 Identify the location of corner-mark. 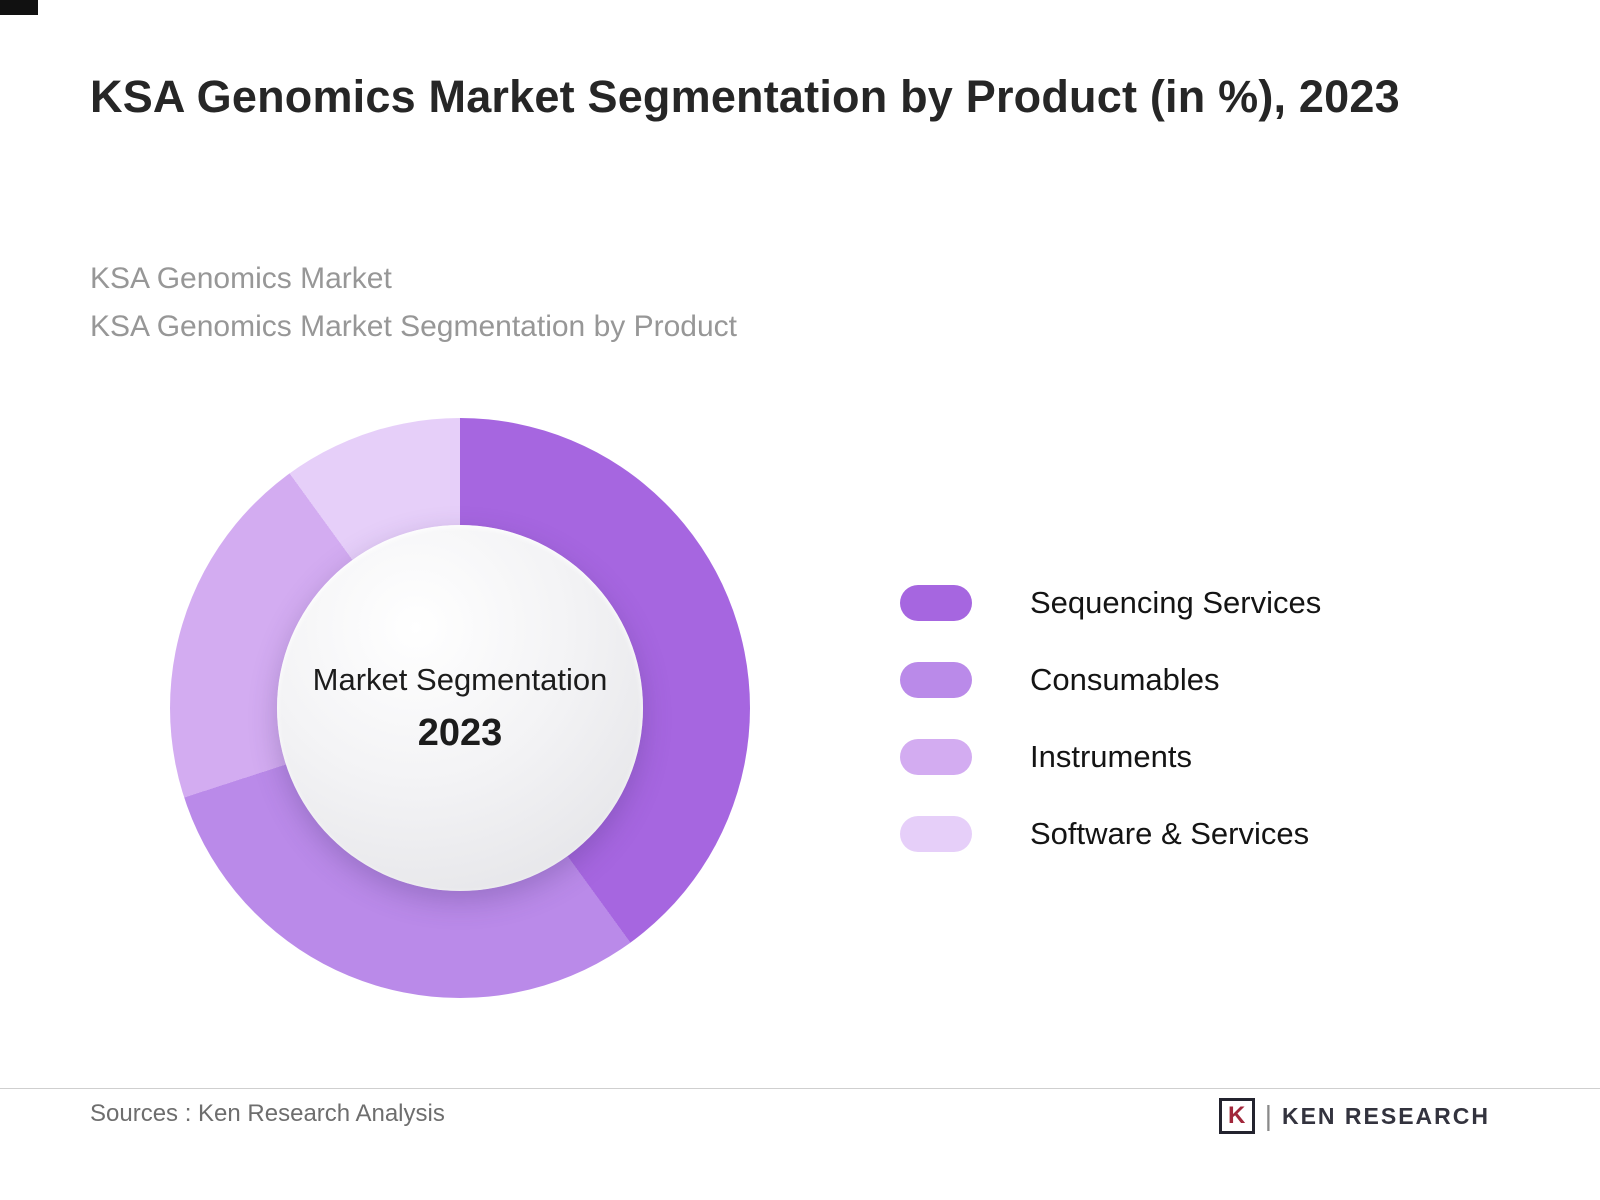
(19, 7).